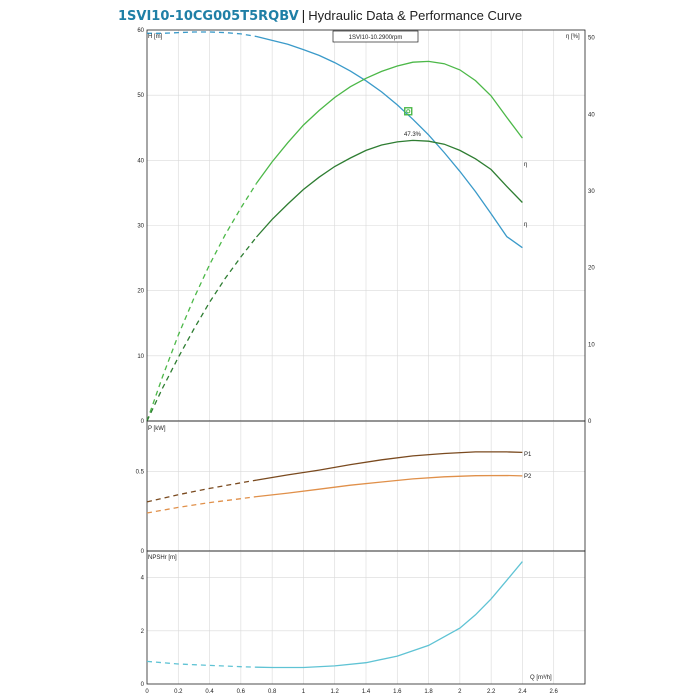  I want to click on x-tick-label: 1.8, so click(428, 692).